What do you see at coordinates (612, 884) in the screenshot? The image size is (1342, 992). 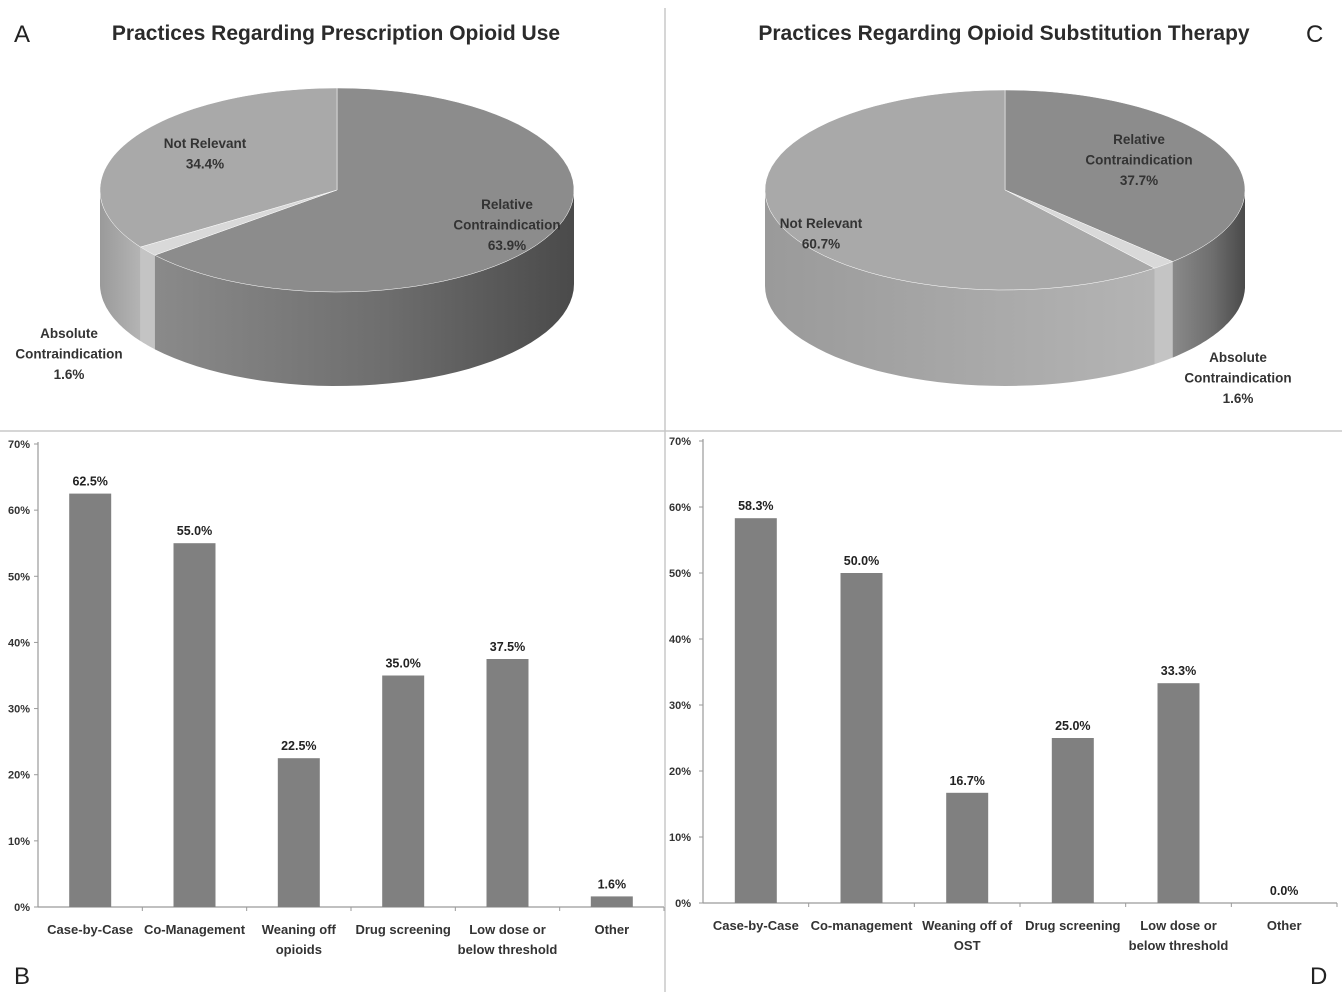 I see `bar-value-label: 1.6%` at bounding box center [612, 884].